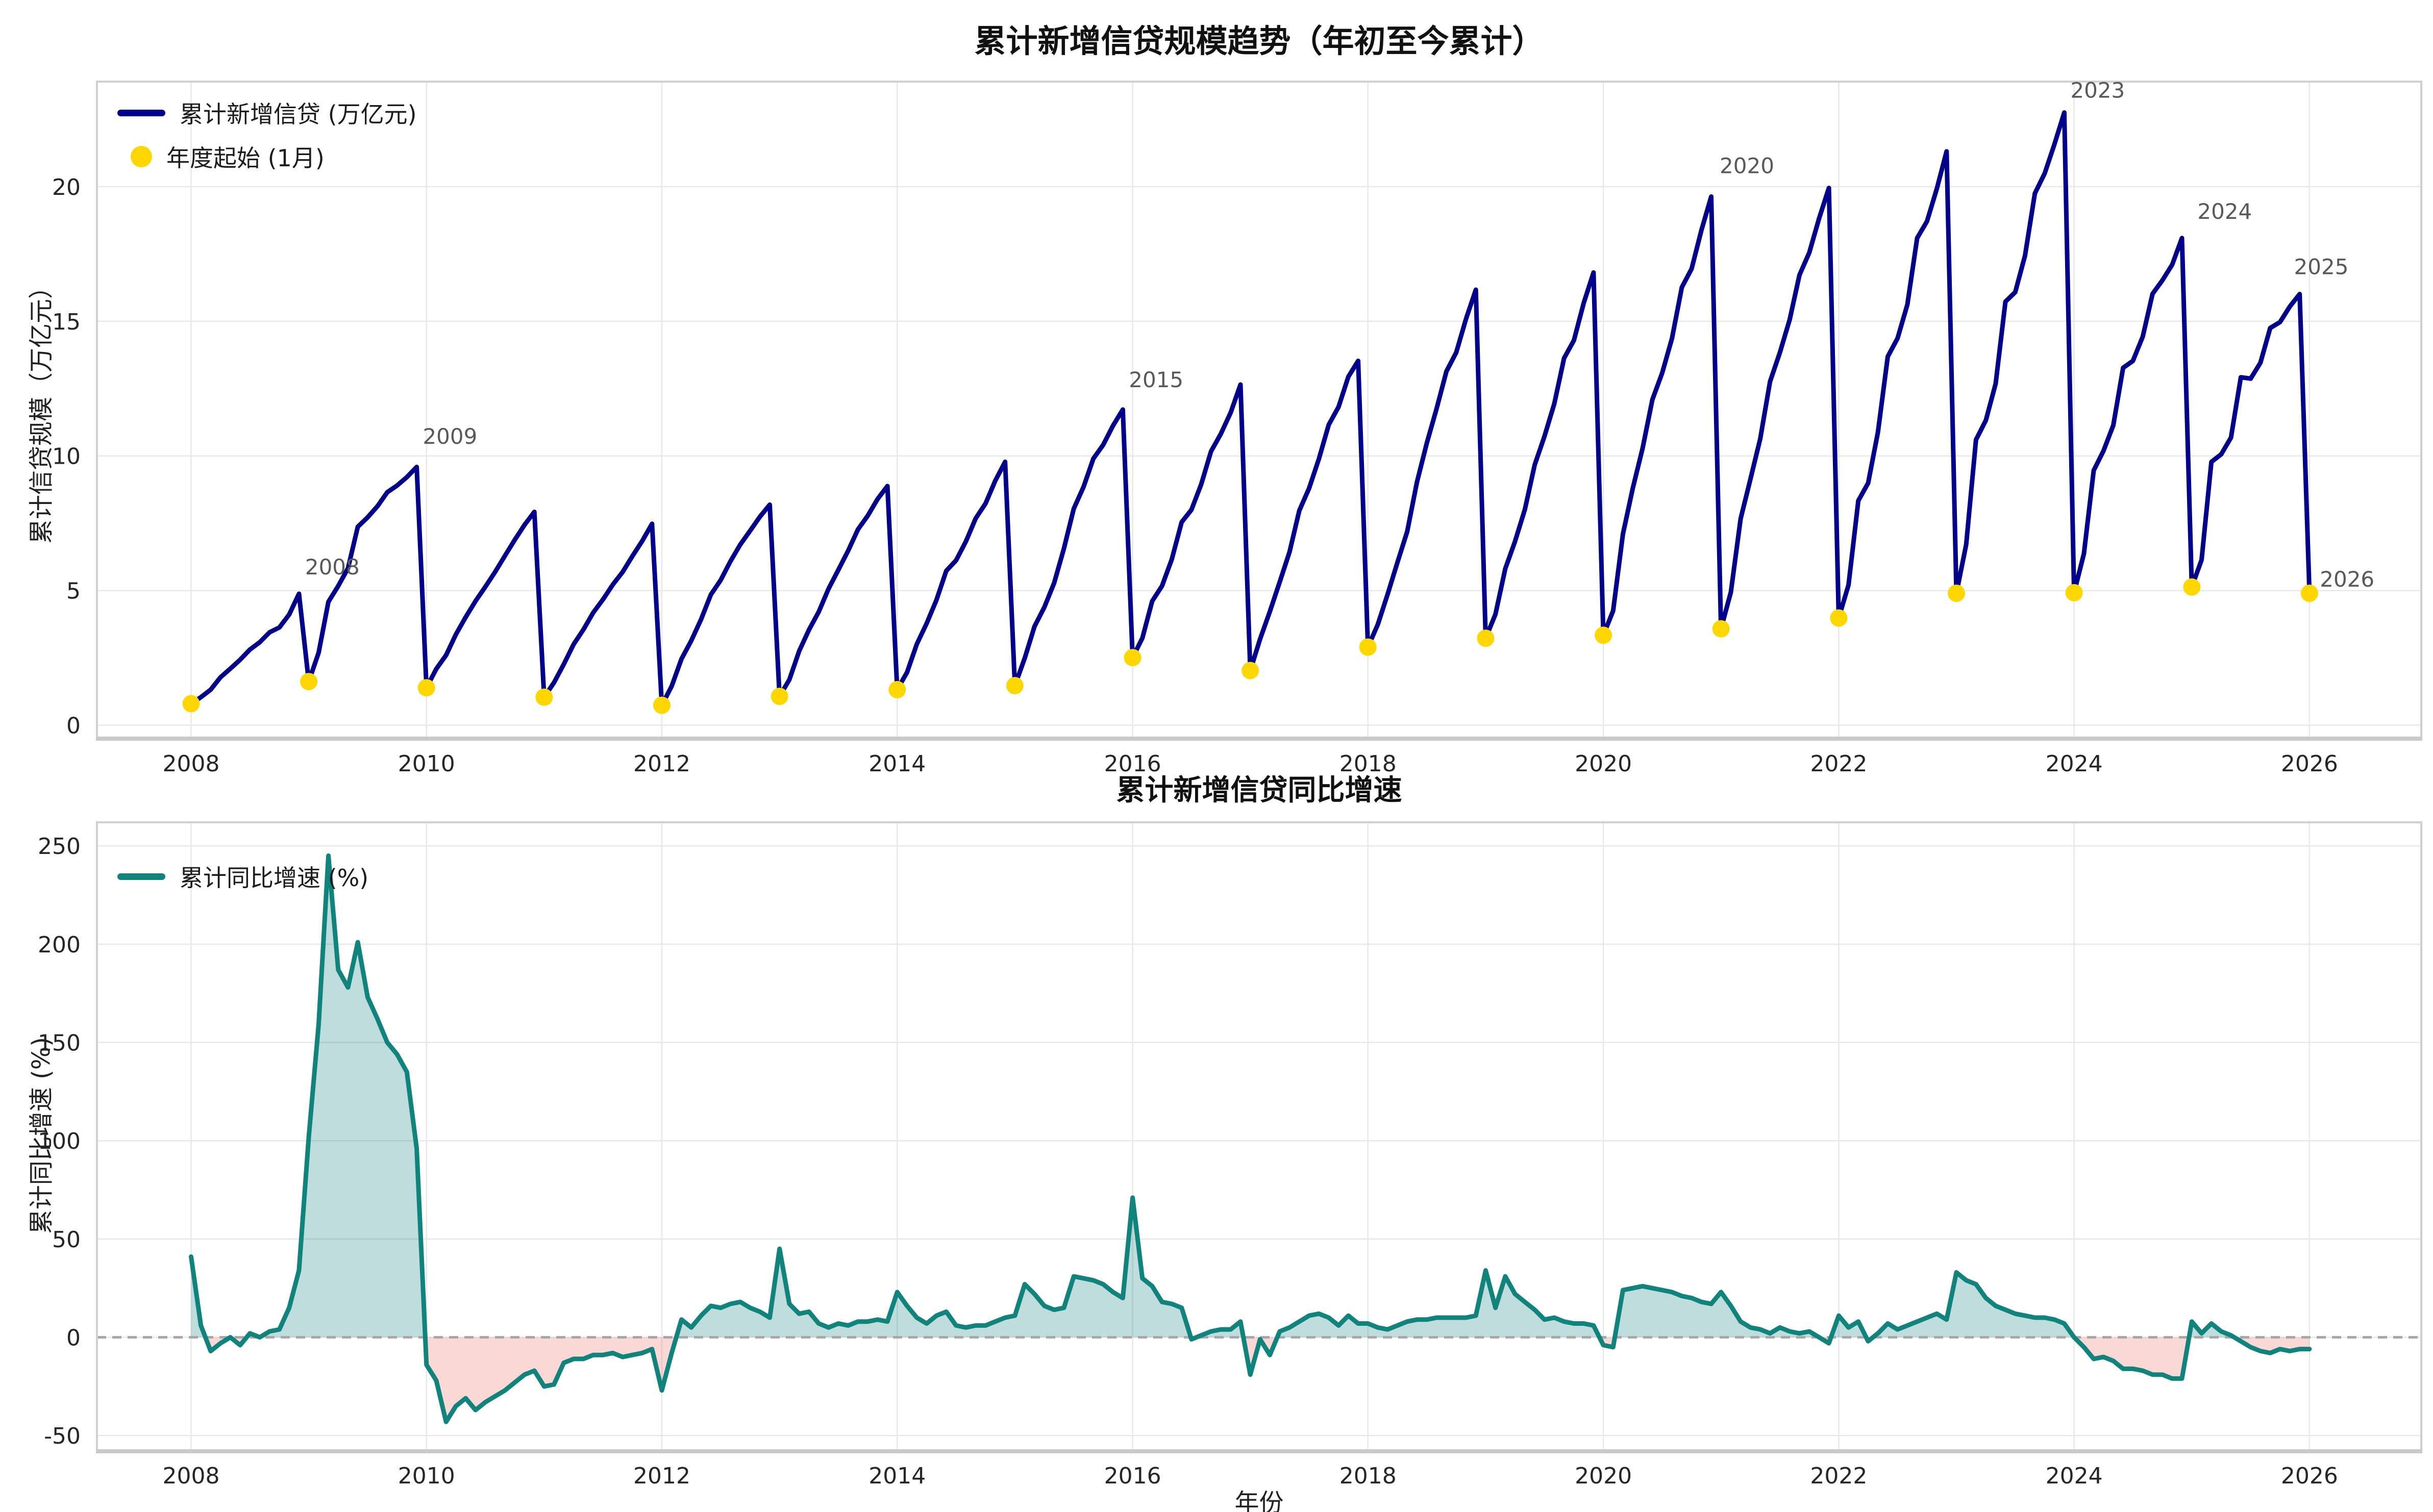 This screenshot has height=1512, width=2433. Describe the element at coordinates (59, 1141) in the screenshot. I see `y-tick-label: 100` at that location.